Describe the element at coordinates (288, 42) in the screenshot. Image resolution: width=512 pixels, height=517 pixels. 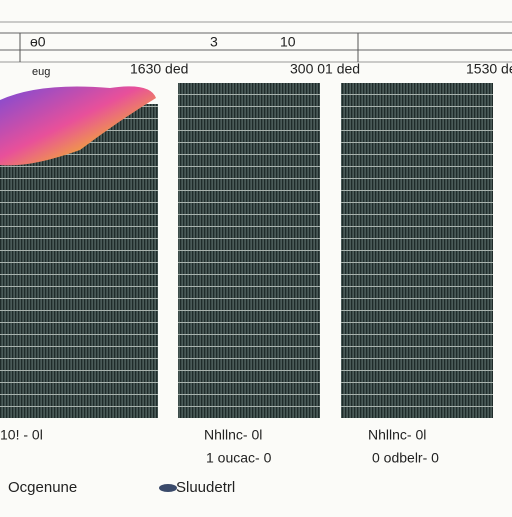
I see `ruler-label: 10` at that location.